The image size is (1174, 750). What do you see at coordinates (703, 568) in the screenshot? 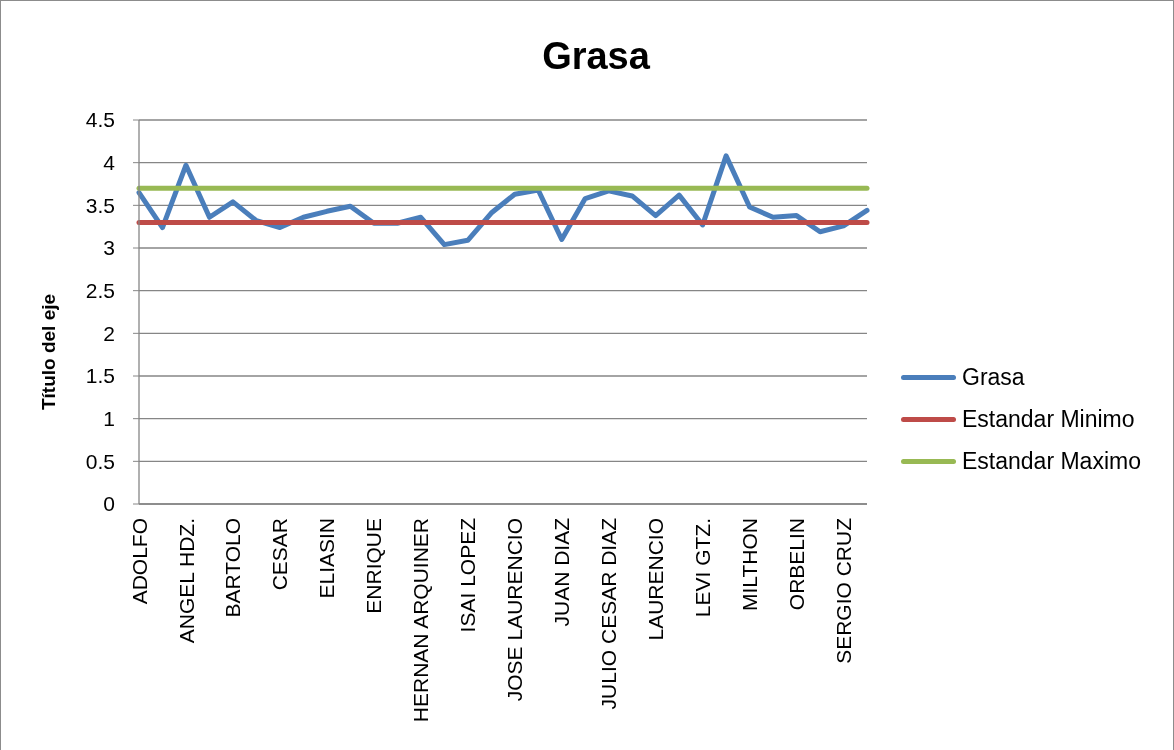
I see `x-tick-label: LEVI GTZ.` at bounding box center [703, 568].